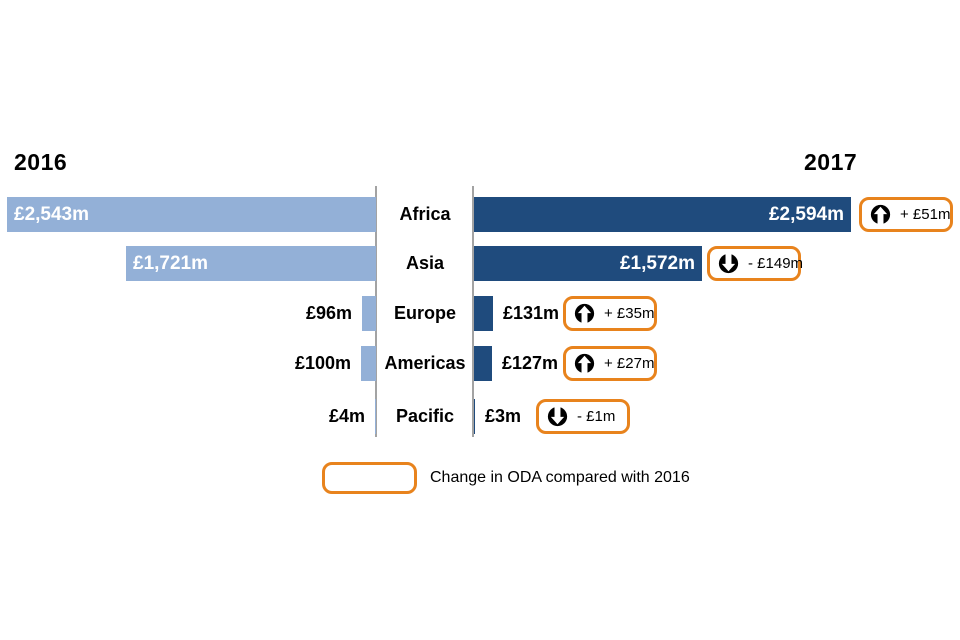  I want to click on value-2017-label: £131m, so click(531, 313).